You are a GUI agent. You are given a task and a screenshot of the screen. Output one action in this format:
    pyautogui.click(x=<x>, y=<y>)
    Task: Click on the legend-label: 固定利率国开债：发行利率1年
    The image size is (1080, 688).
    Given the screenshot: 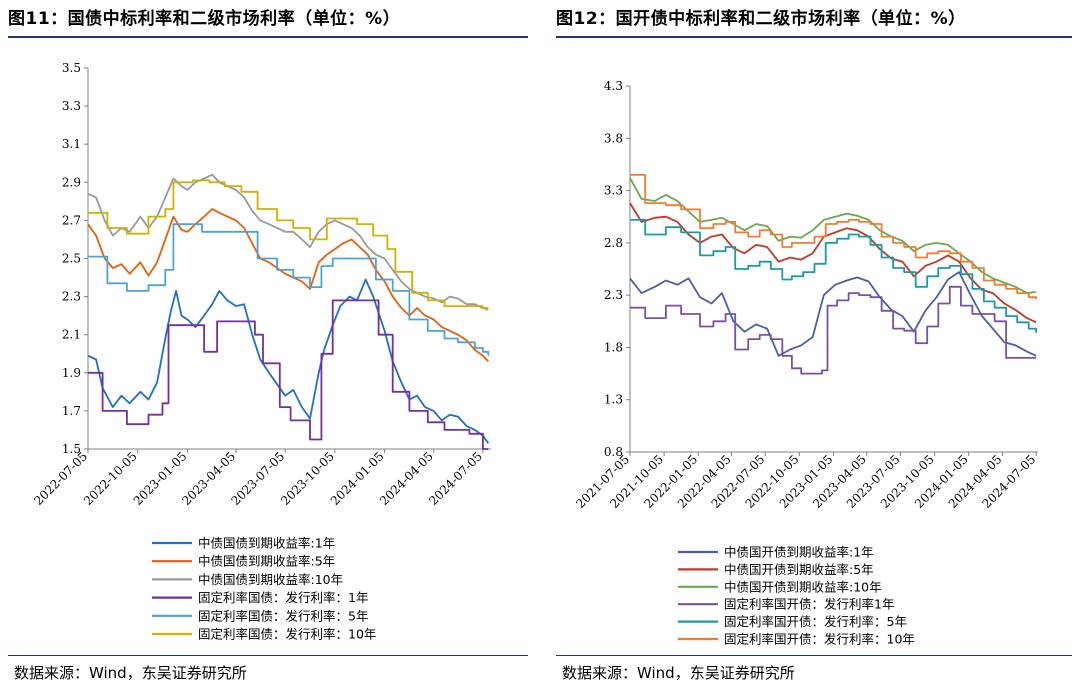 What is the action you would take?
    pyautogui.click(x=809, y=604)
    